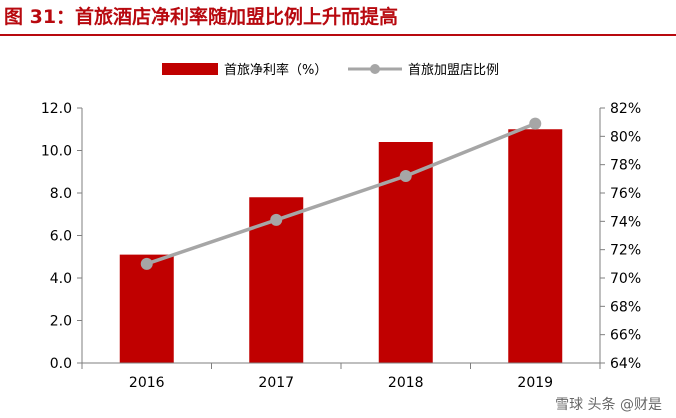 This screenshot has height=418, width=676. What do you see at coordinates (625, 364) in the screenshot?
I see `y-right-tick-label: 64%` at bounding box center [625, 364].